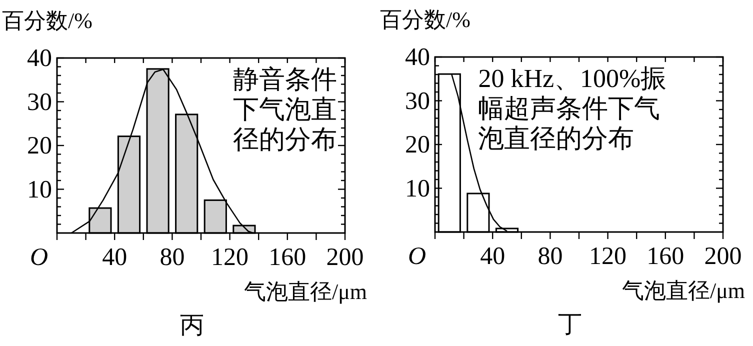 The height and width of the screenshot is (346, 753). I want to click on annotation: 静音条件, so click(285, 79).